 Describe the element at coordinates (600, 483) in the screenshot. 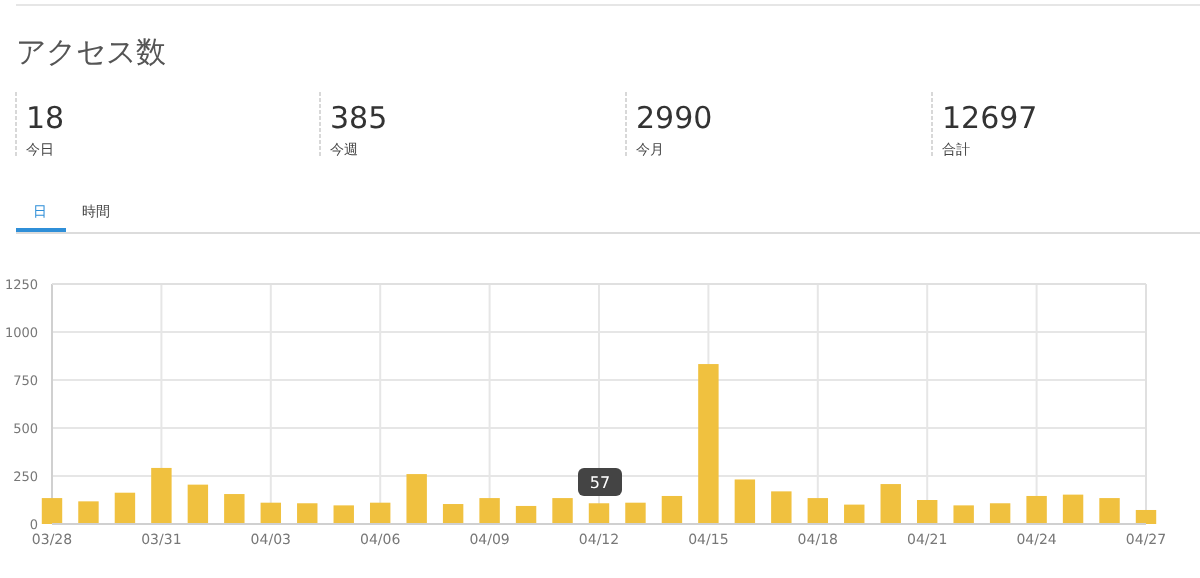

I see `annotation: 57` at that location.